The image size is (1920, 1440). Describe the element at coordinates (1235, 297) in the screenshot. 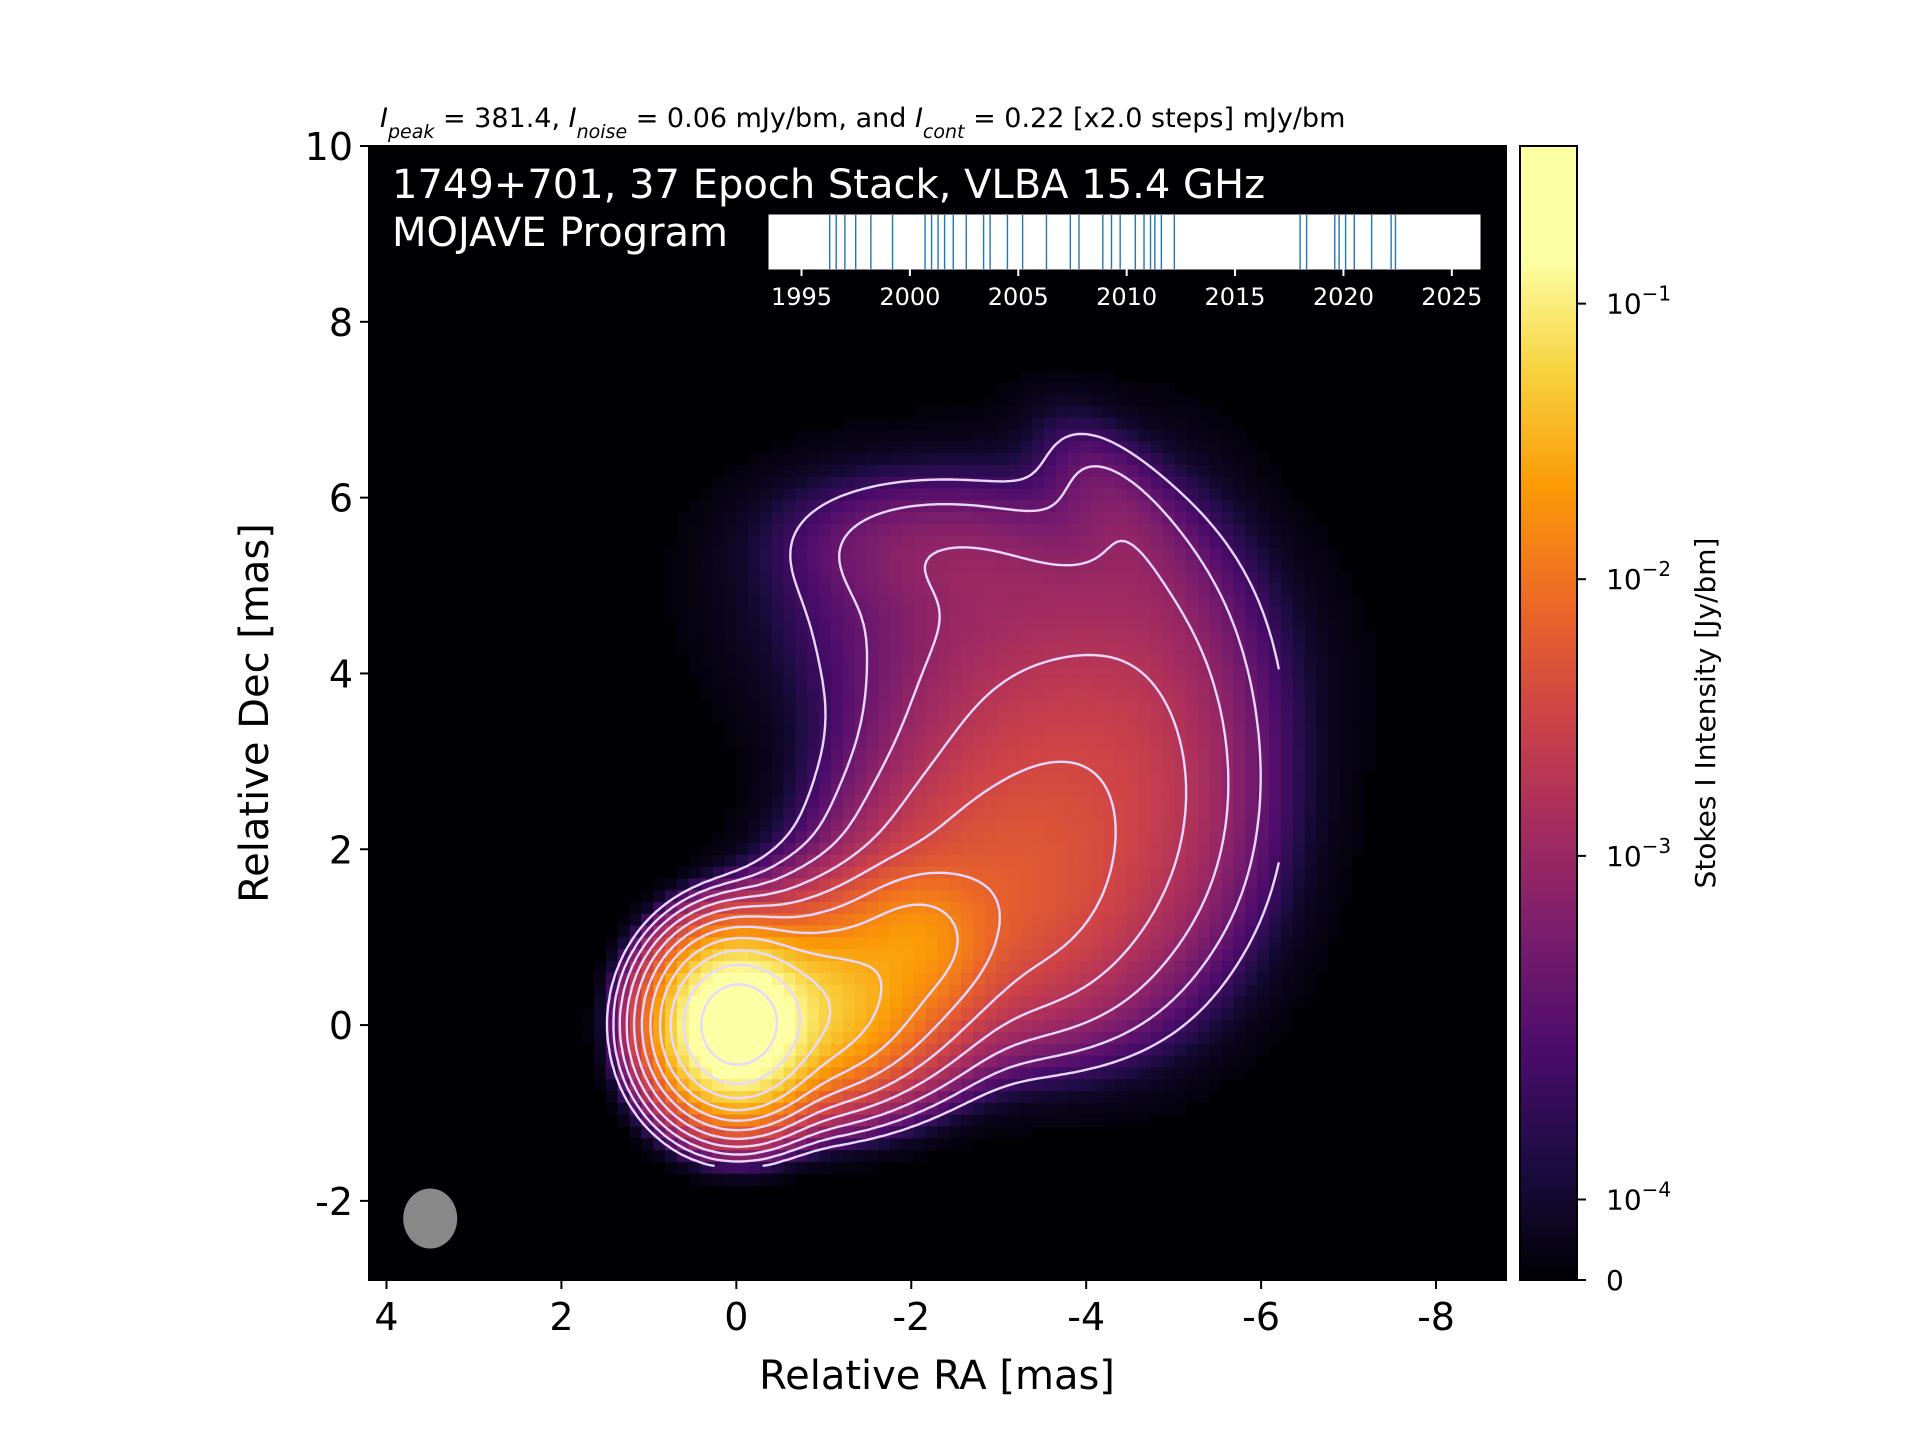

I see `timeline-tick-label: 2015` at that location.